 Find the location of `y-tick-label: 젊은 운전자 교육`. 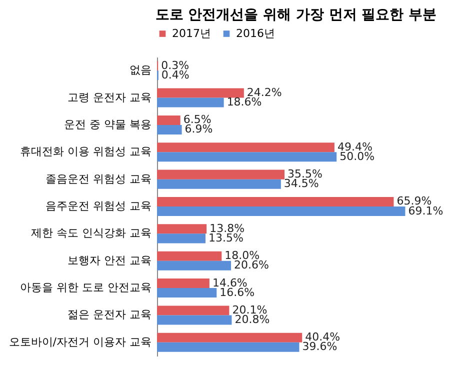

y-tick-label: 젊은 운전자 교육 is located at coordinates (110, 315).